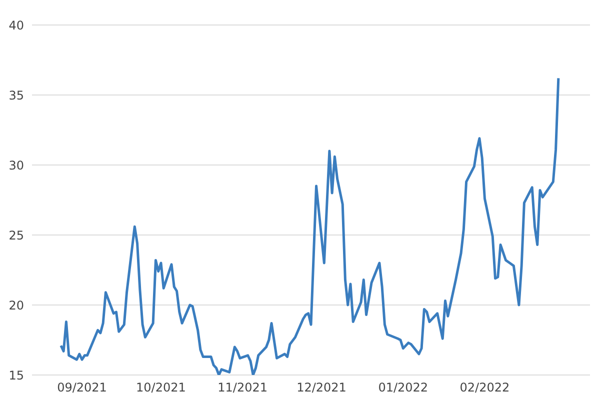 Image resolution: width=597 pixels, height=398 pixels. I want to click on x-tick-label: 09/2021, so click(82, 387).